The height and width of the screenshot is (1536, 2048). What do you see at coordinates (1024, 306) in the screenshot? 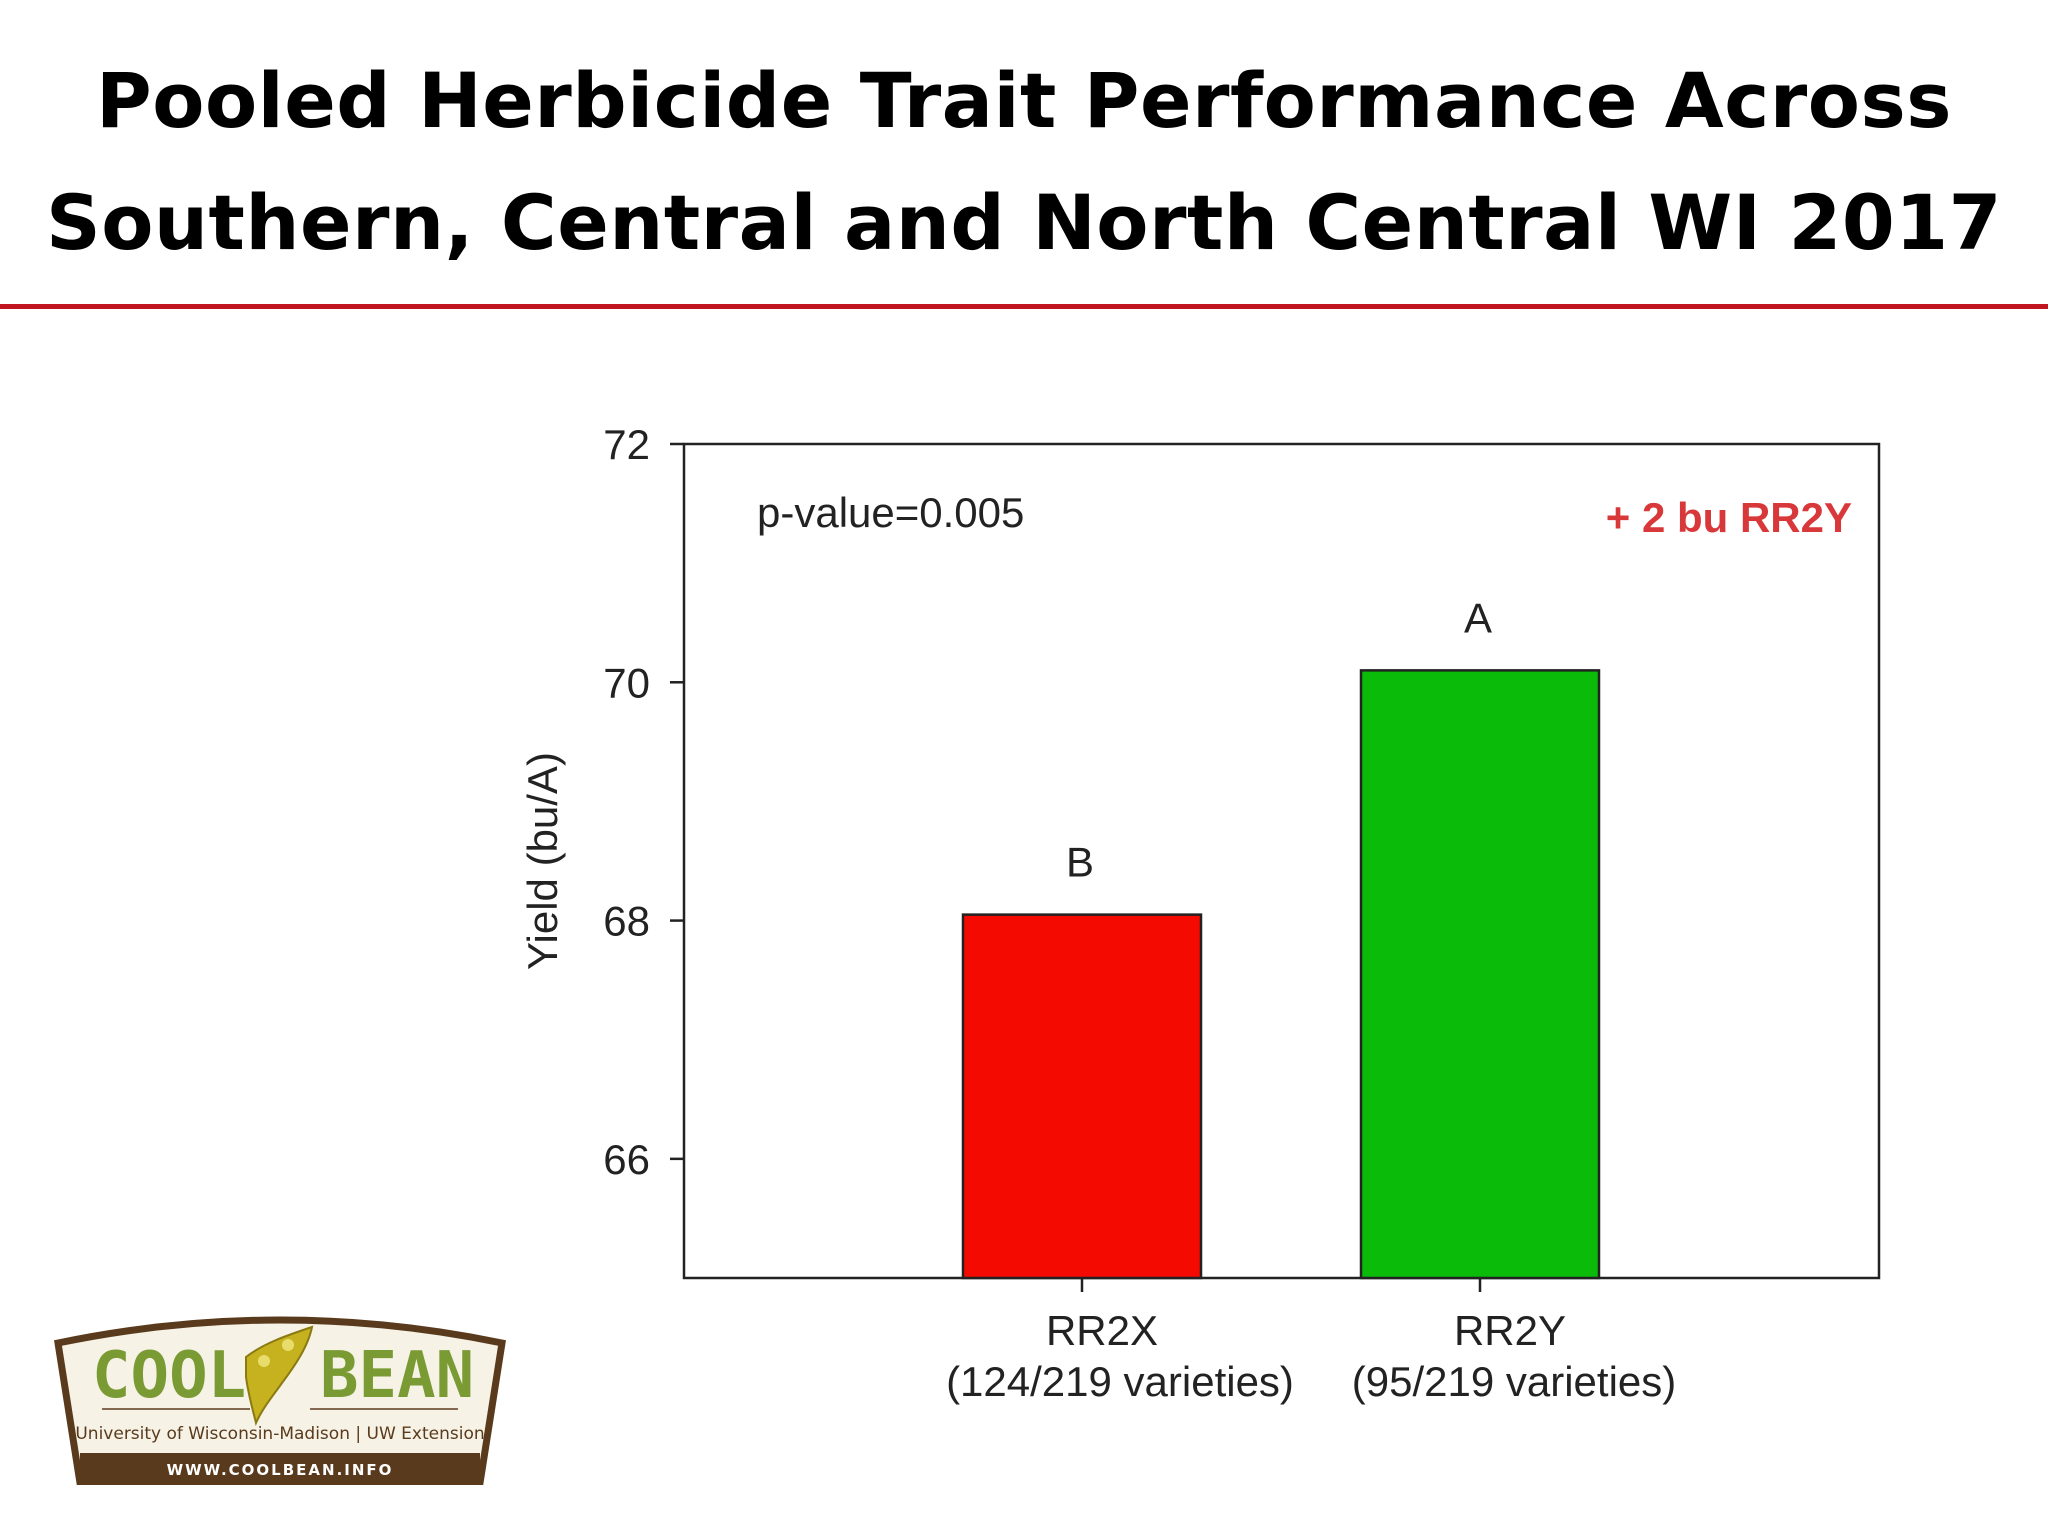
I see `title-divider` at bounding box center [1024, 306].